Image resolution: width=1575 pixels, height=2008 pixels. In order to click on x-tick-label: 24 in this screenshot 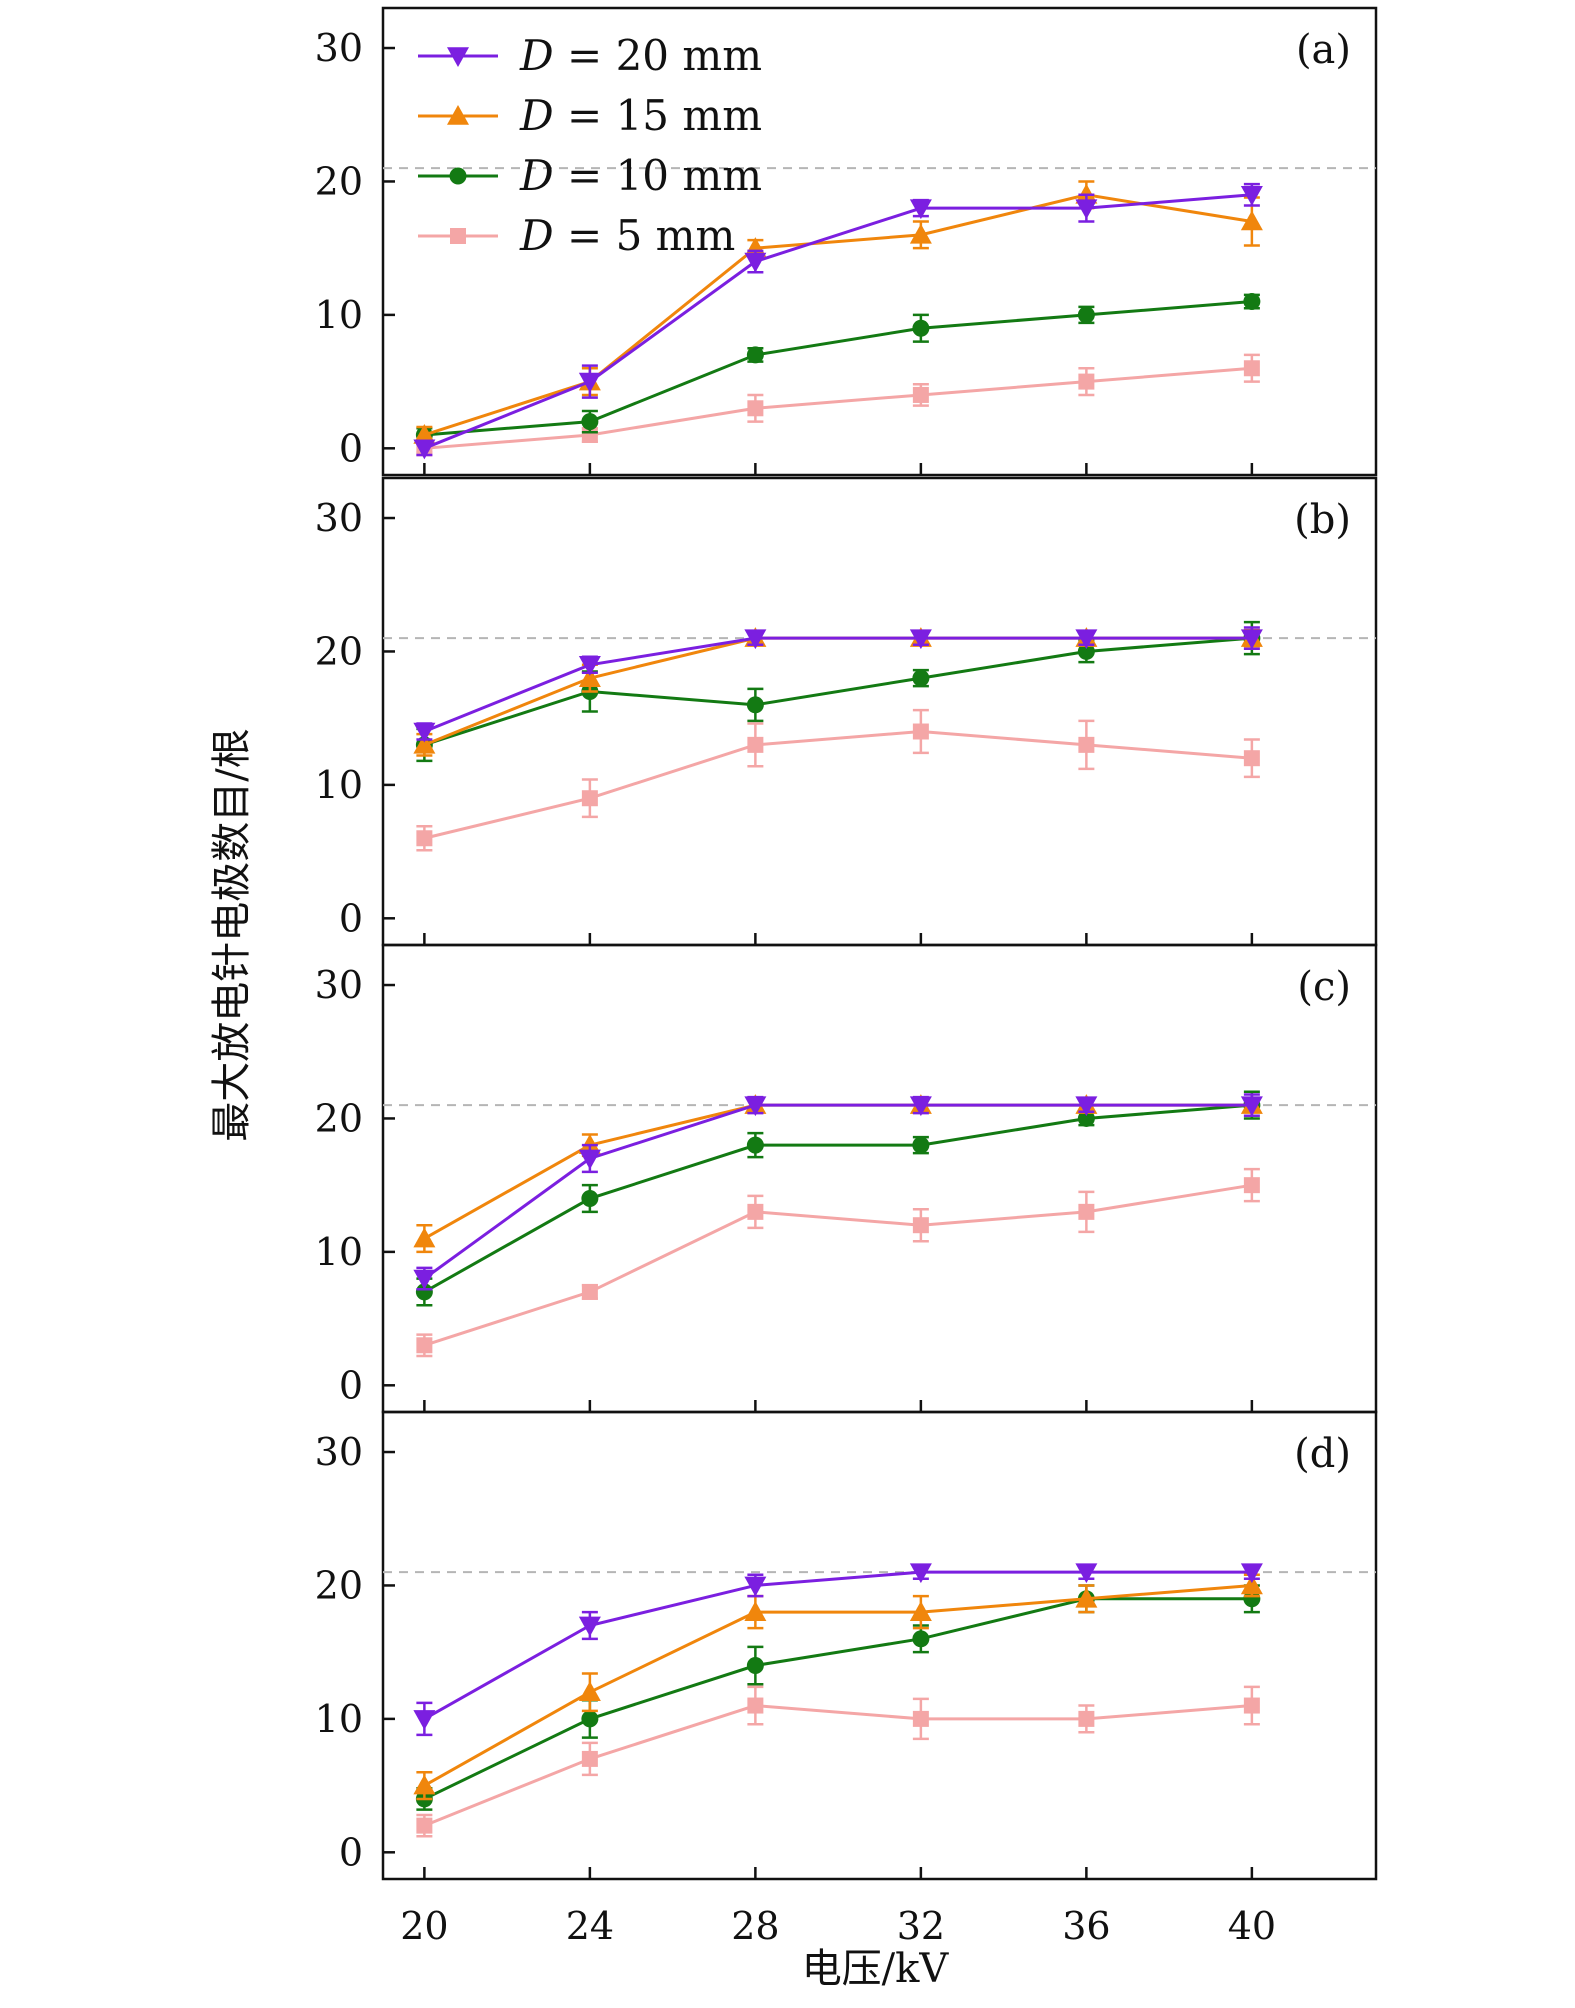, I will do `click(590, 1926)`.